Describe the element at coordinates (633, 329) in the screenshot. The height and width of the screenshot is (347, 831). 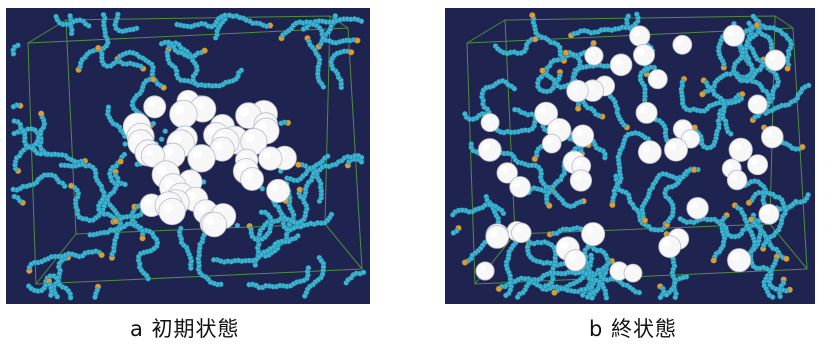
I see `caption-final-state: b 終状態` at that location.